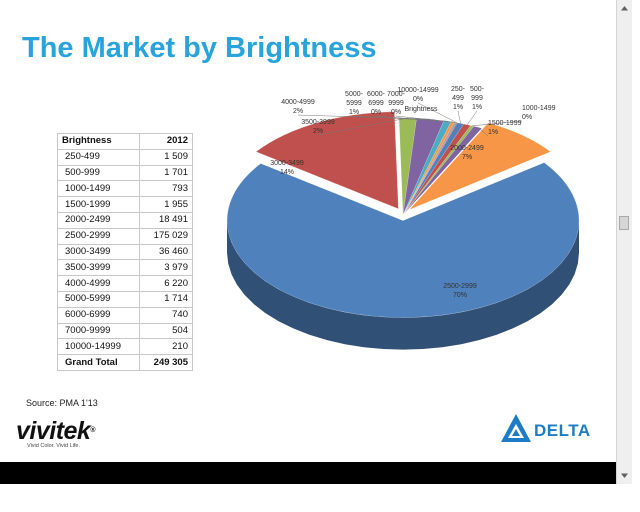 The image size is (640, 512). What do you see at coordinates (318, 122) in the screenshot?
I see `pie-label-line: 3500-3999` at bounding box center [318, 122].